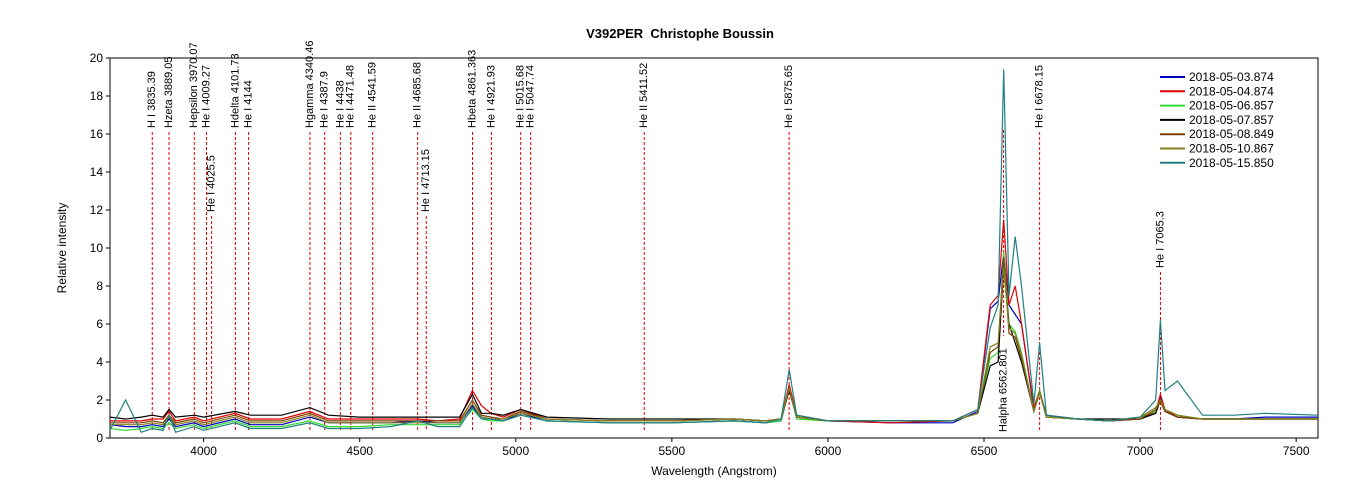 The height and width of the screenshot is (500, 1360). Describe the element at coordinates (1231, 106) in the screenshot. I see `legend-label: 2018-05-06.857` at that location.